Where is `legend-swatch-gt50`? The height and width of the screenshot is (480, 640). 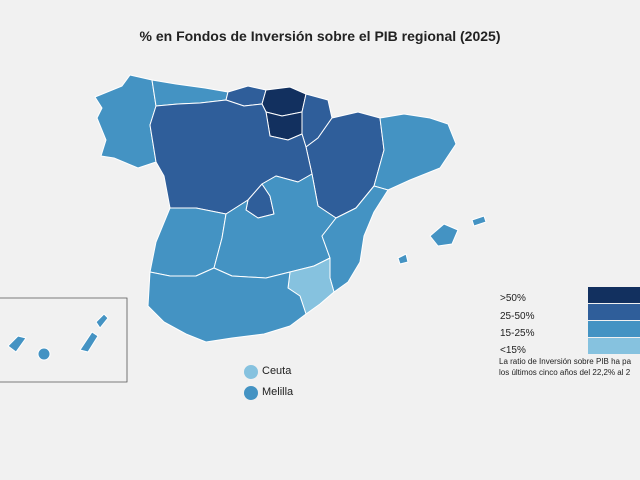
legend-swatch-gt50 is located at coordinates (614, 295).